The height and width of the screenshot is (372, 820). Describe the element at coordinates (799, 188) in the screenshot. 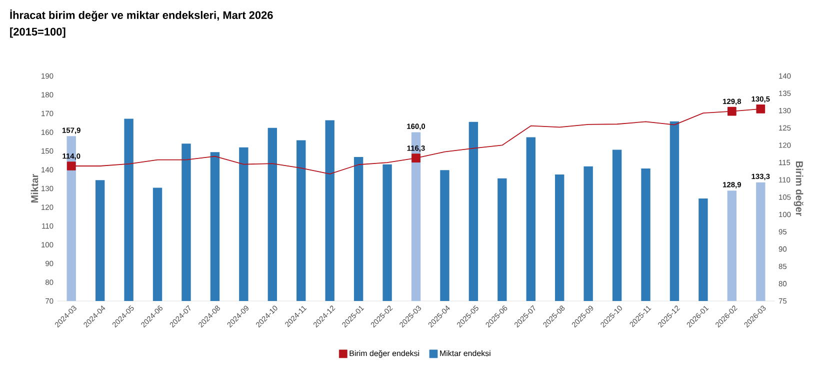

I see `y2-axis-title: Birim değer` at that location.